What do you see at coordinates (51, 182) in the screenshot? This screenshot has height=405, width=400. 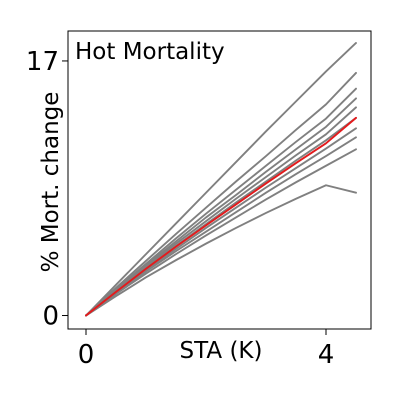 I see `y-axis-label: % Mort. change` at bounding box center [51, 182].